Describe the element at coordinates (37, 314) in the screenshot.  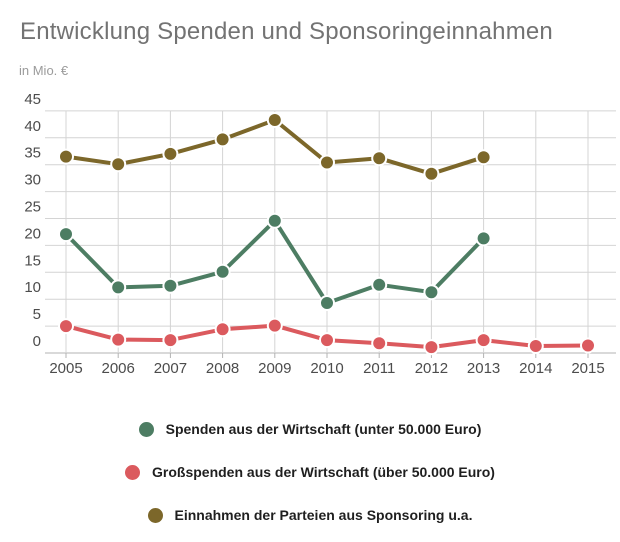
I see `svg-text: 5` at that location.